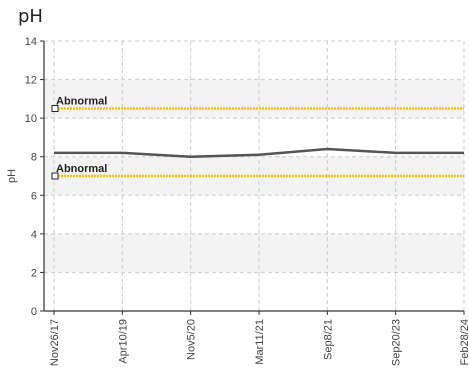 Image resolution: width=469 pixels, height=372 pixels. What do you see at coordinates (34, 273) in the screenshot?
I see `y-tick-label: 2` at bounding box center [34, 273].